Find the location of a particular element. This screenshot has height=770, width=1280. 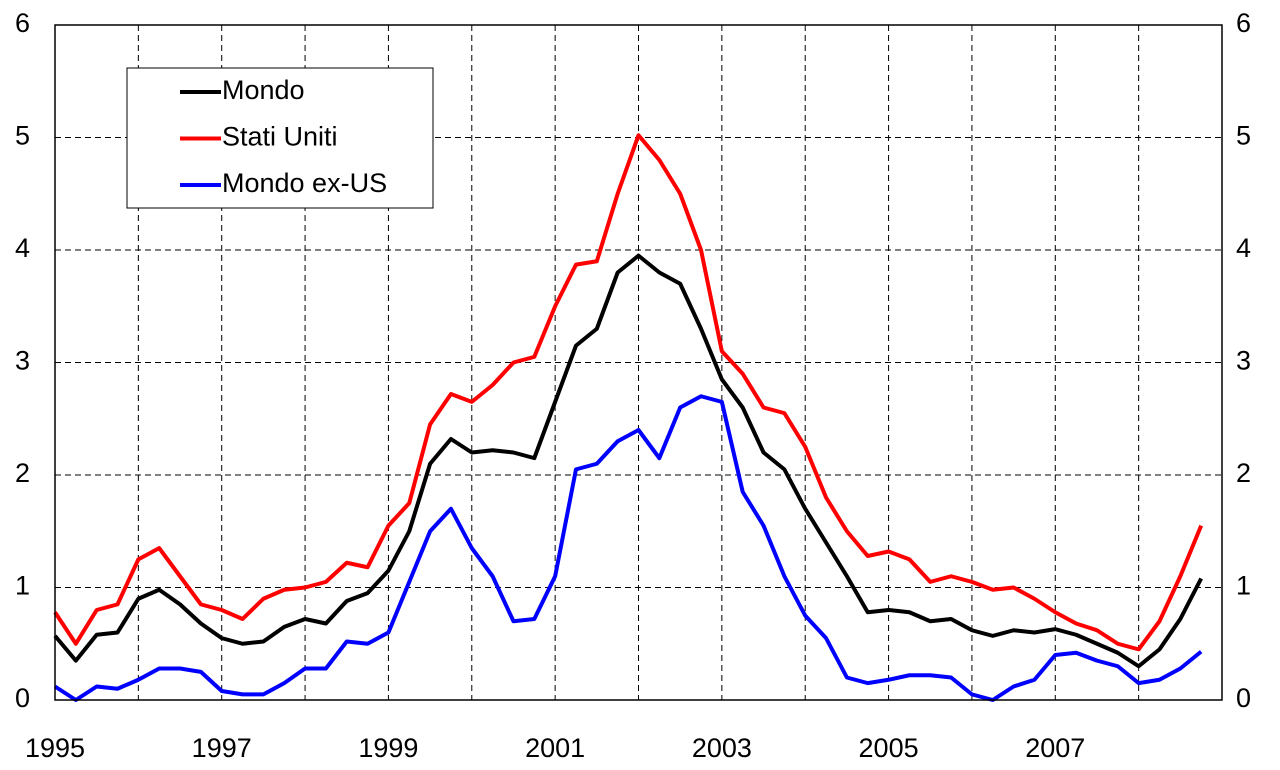

y2-tick-label: 4 is located at coordinates (1243, 248).